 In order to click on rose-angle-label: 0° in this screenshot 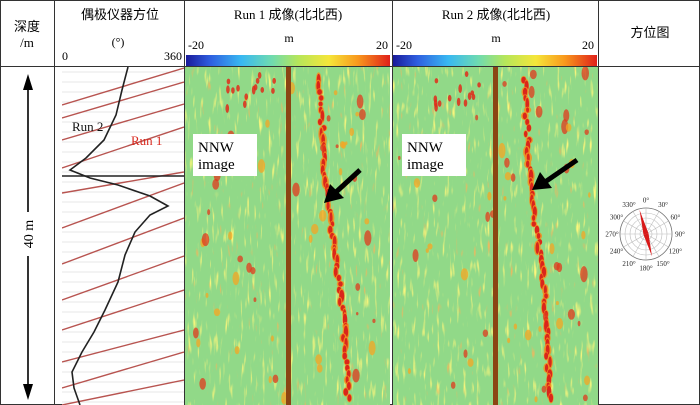, I will do `click(646, 201)`.